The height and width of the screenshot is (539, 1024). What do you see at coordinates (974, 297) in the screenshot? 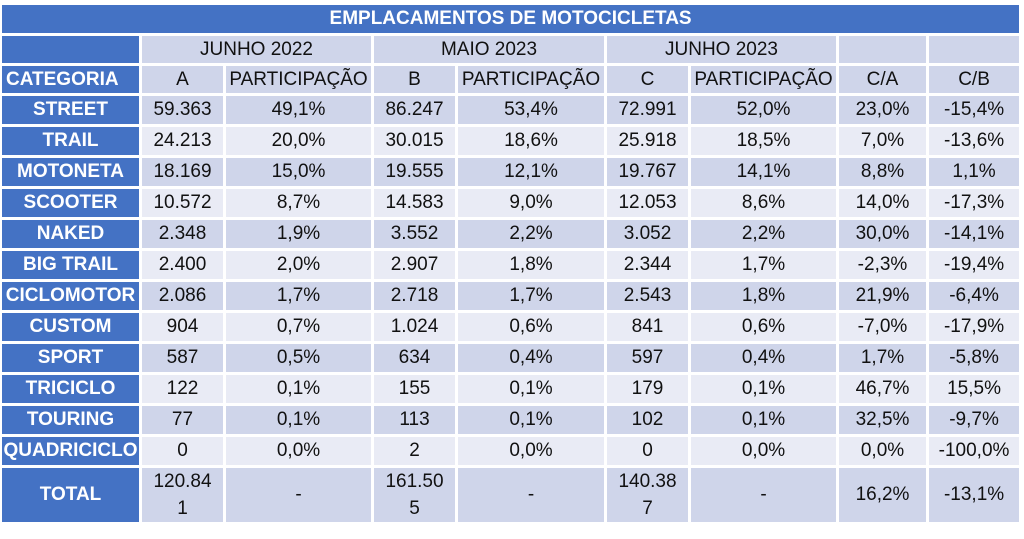
I see `value-cell-cb: -6,4%` at bounding box center [974, 297].